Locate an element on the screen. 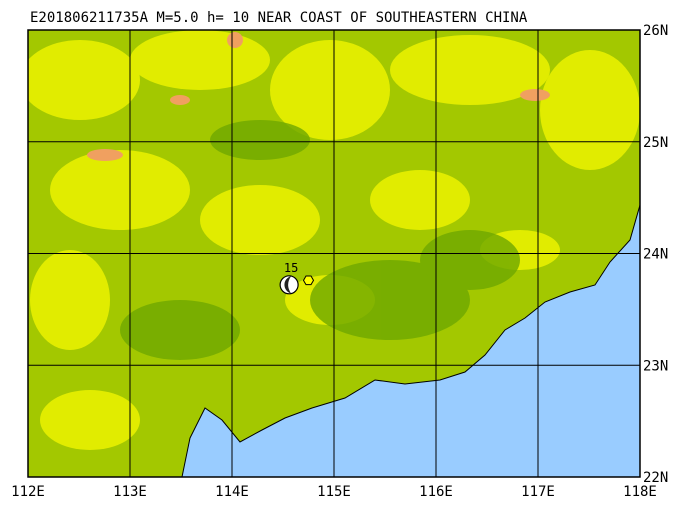 Image resolution: width=685 pixels, height=509 pixels. beachball-compression is located at coordinates (288, 285).